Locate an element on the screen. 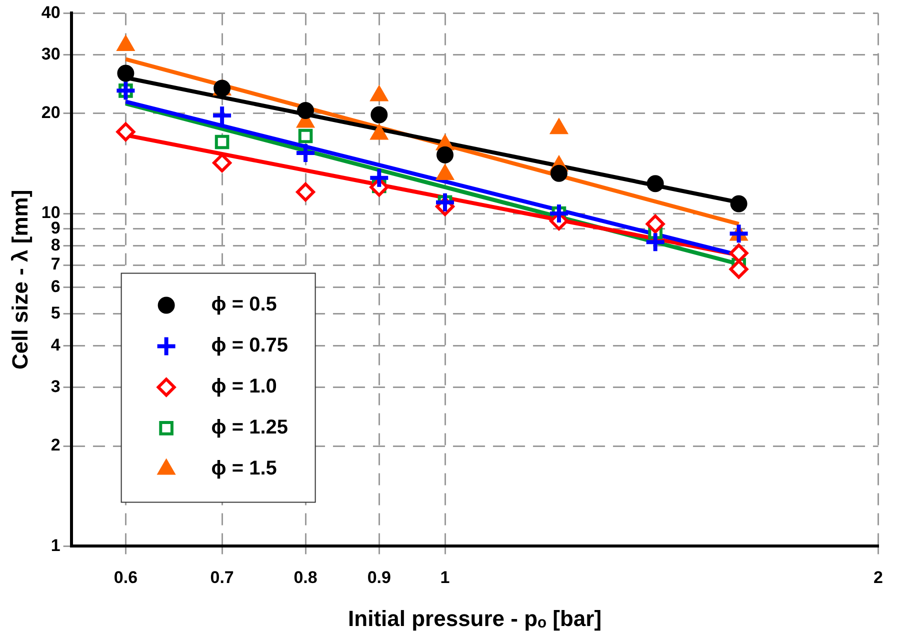 The image size is (897, 641). y-tick-label: 4 is located at coordinates (55, 345).